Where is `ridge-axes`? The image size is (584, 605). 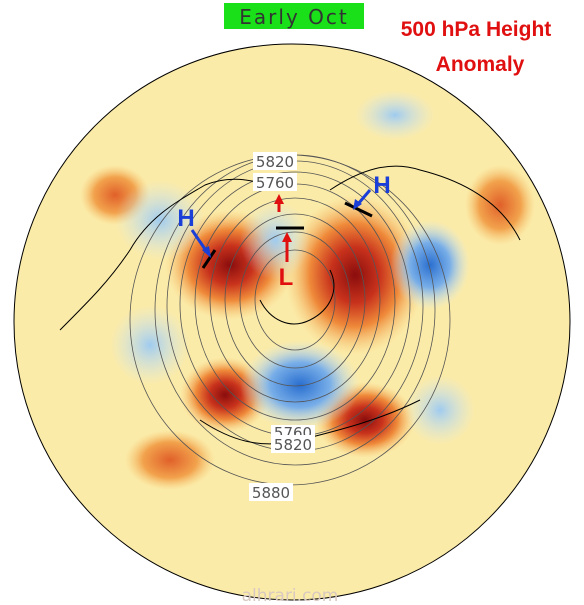 ridge-axes is located at coordinates (287, 235).